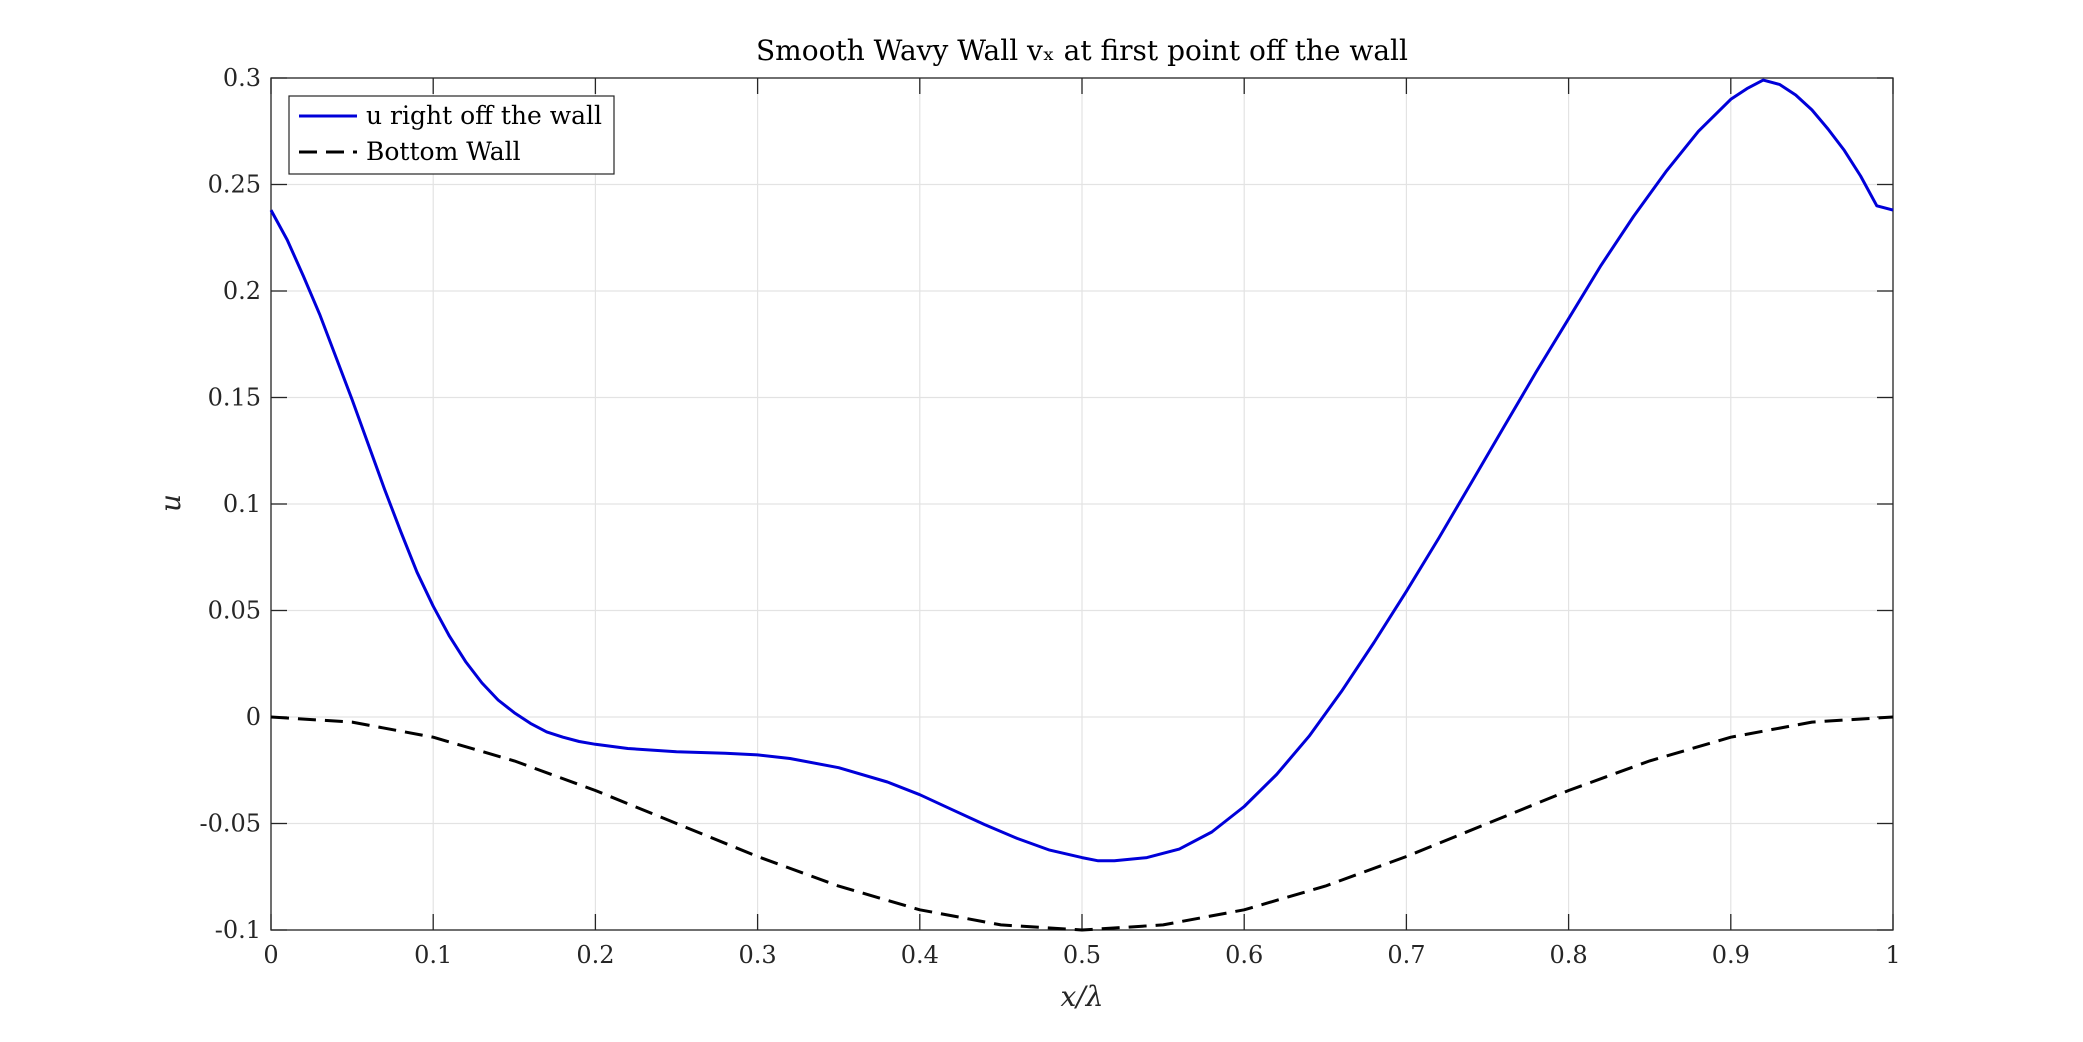 The image size is (2083, 1042). Describe the element at coordinates (242, 78) in the screenshot. I see `y-tick-label: 0.3` at that location.